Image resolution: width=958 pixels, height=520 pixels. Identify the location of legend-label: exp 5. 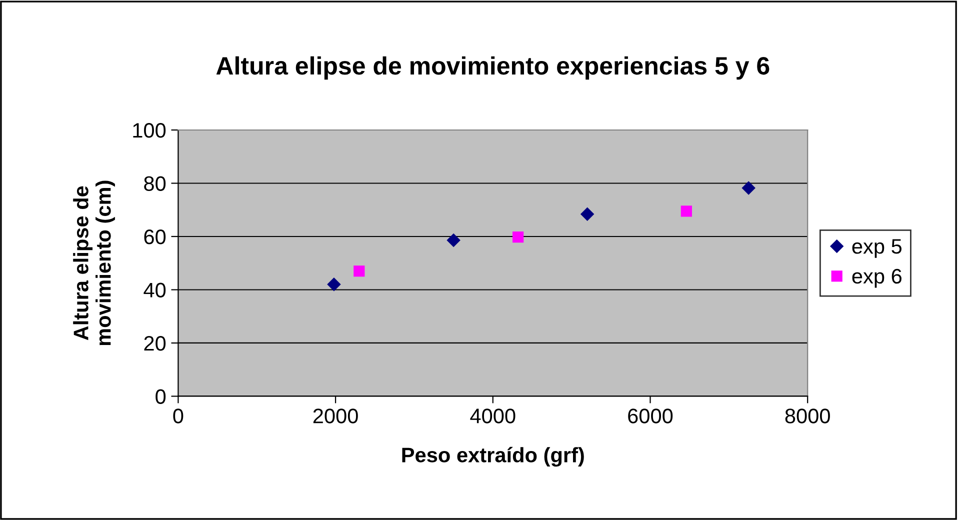
(877, 248).